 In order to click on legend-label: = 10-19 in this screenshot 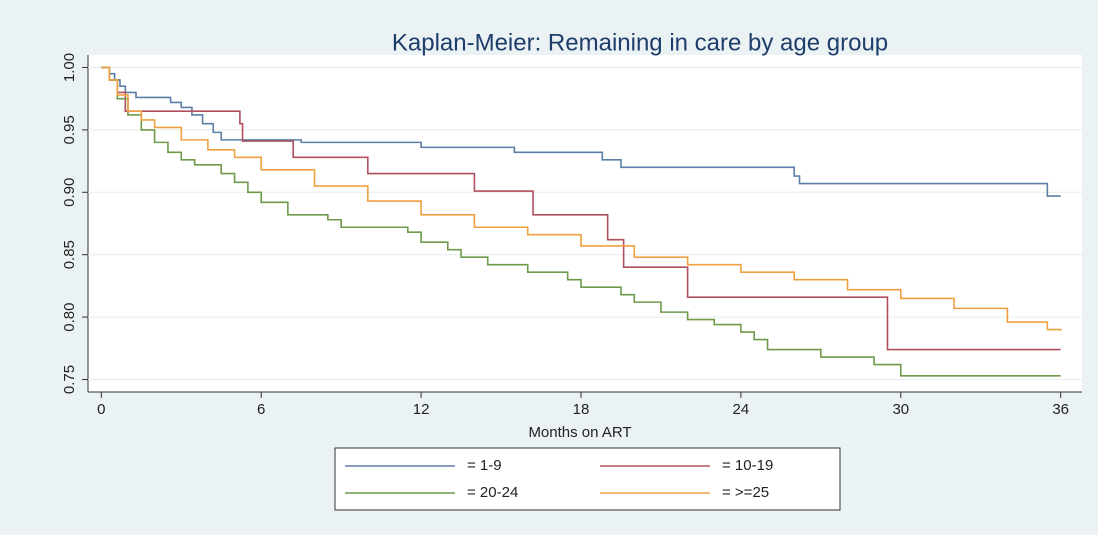, I will do `click(747, 465)`.